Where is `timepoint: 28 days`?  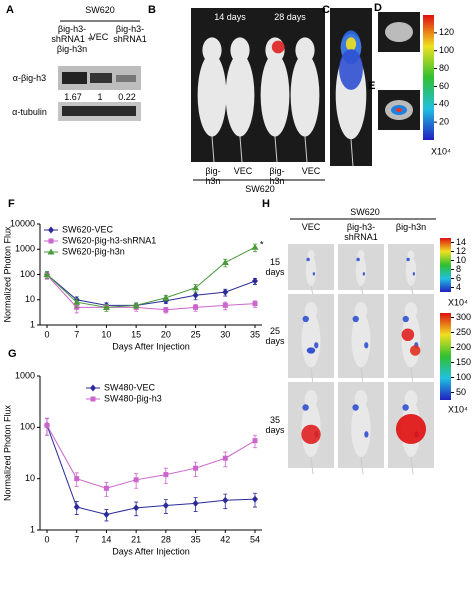
timepoint: 28 days is located at coordinates (290, 17).